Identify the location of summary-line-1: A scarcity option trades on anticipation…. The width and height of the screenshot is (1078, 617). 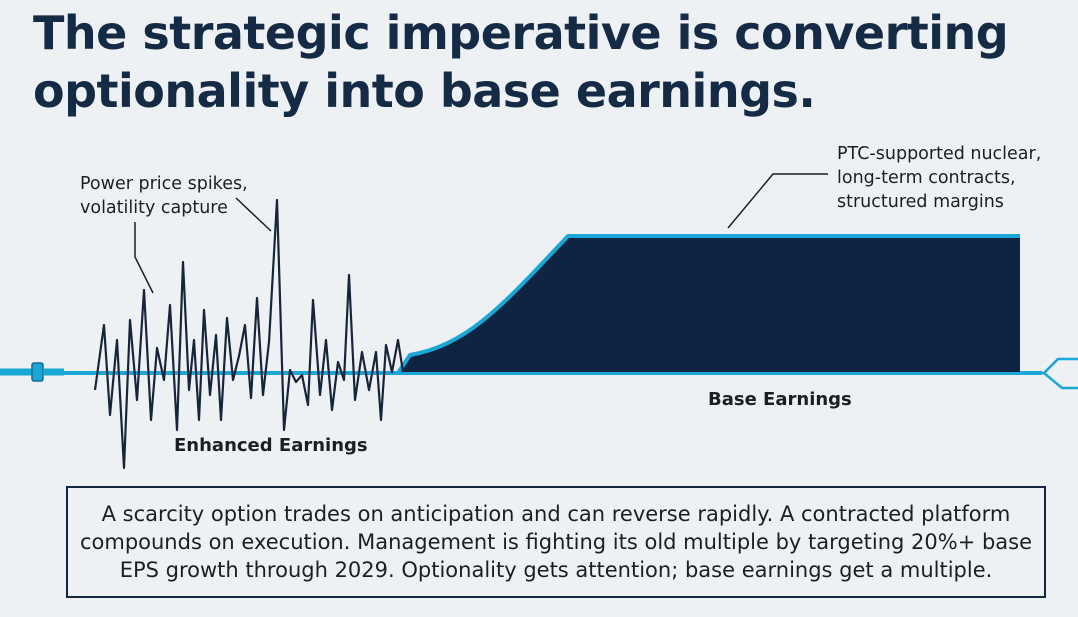
(556, 514).